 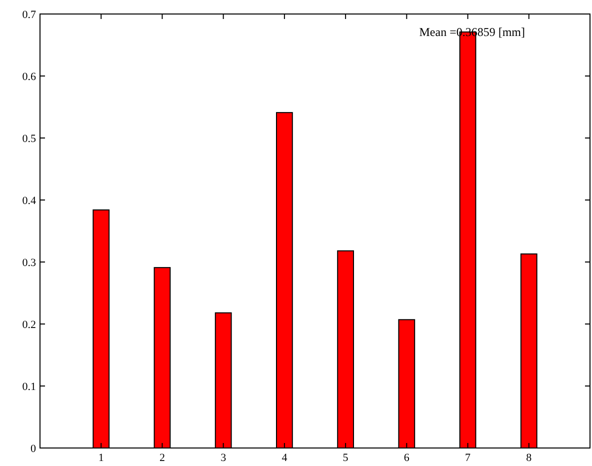 I want to click on y-tick-label: 0.4, so click(x=29, y=200).